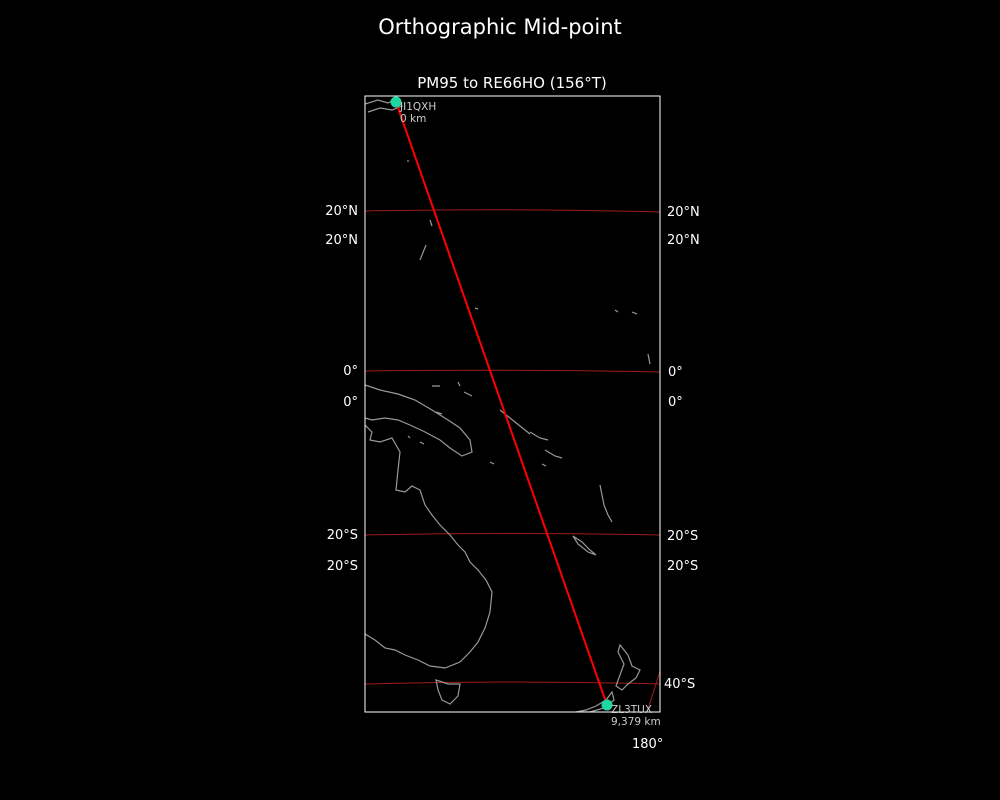 The width and height of the screenshot is (1000, 800). I want to click on gridline-20s, so click(512, 534).